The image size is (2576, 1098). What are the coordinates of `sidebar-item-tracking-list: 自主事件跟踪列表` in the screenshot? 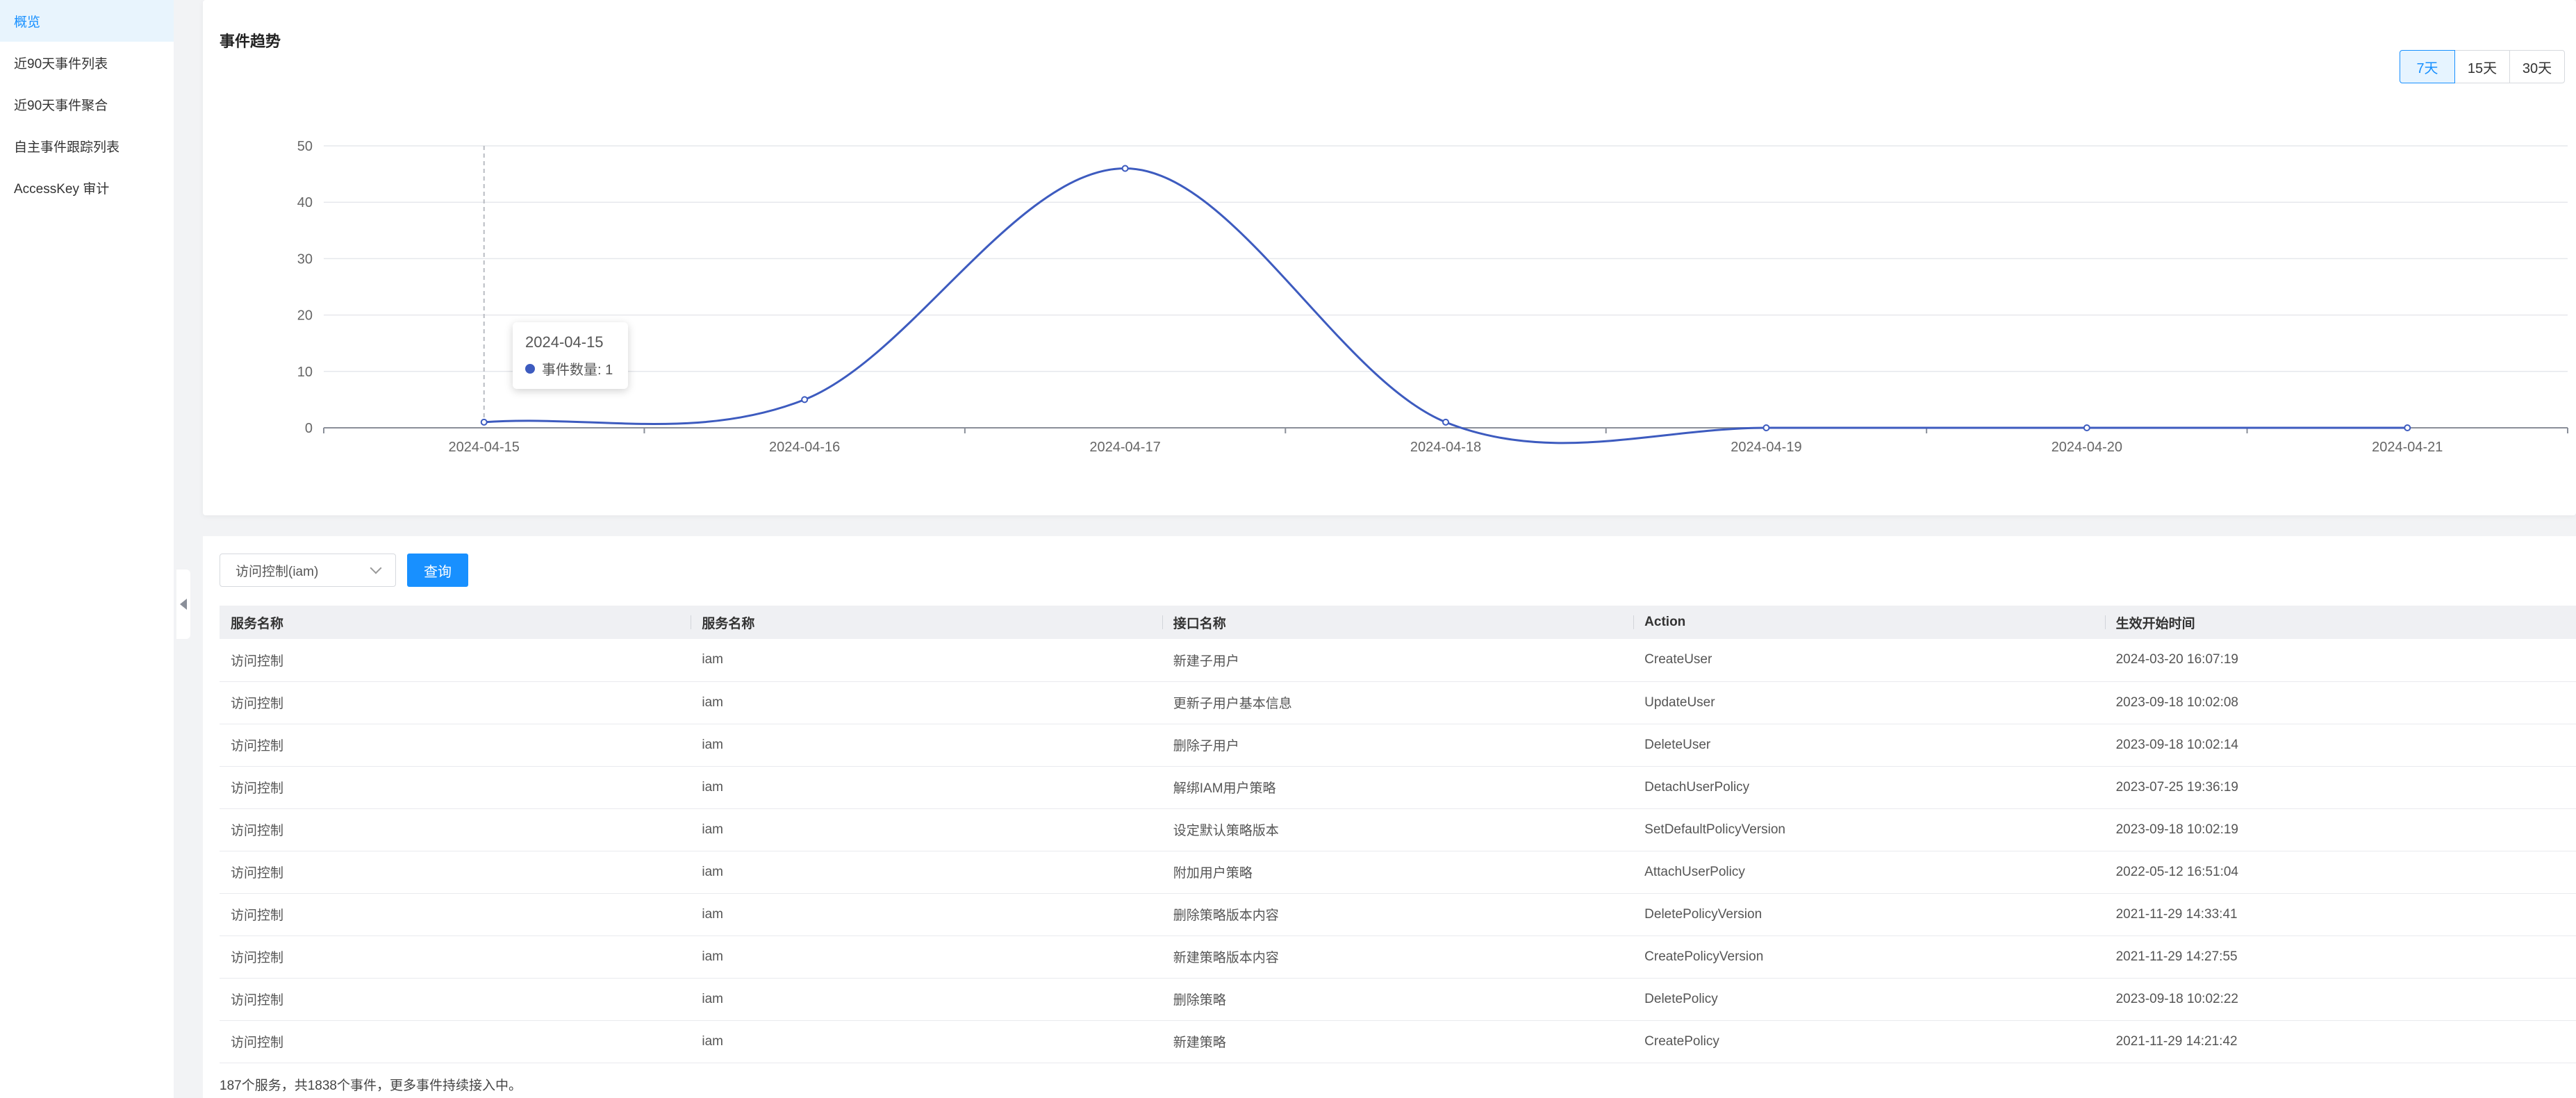 It's located at (87, 146).